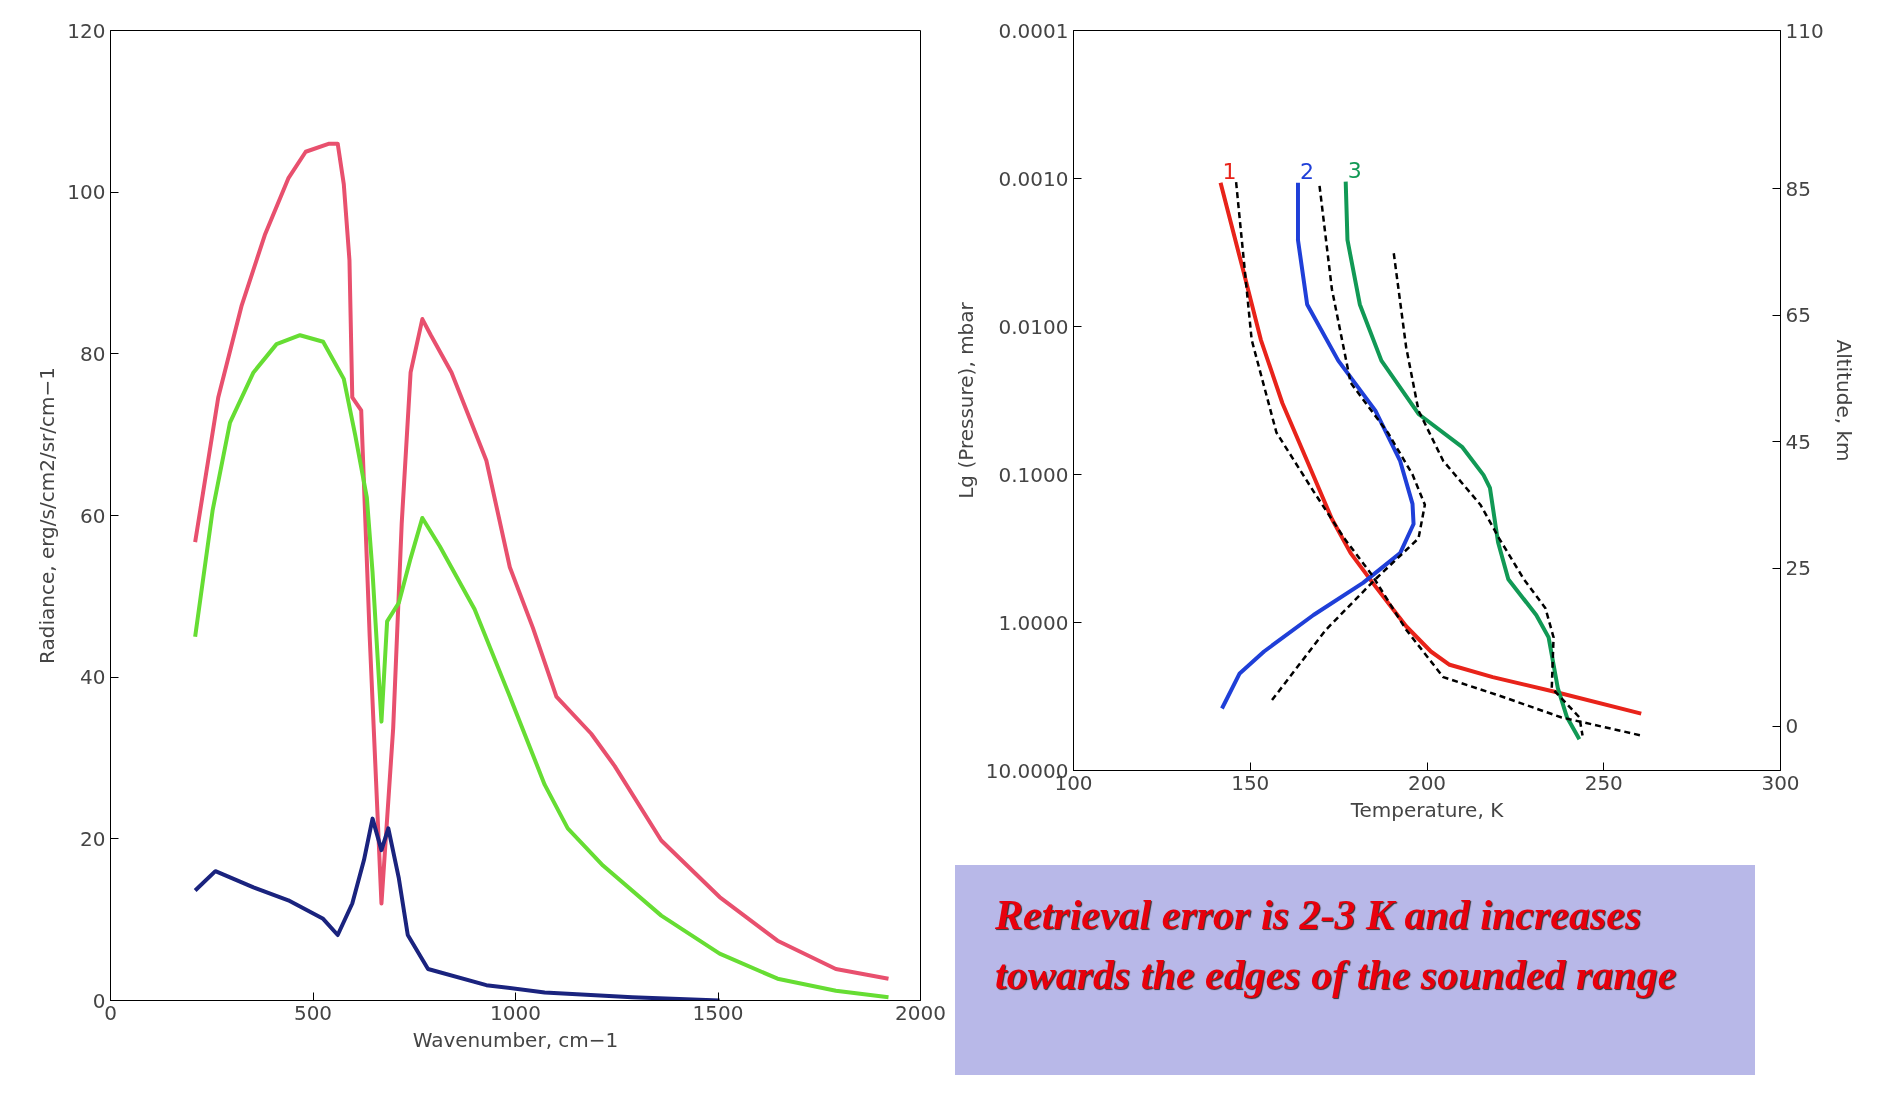  What do you see at coordinates (93, 353) in the screenshot?
I see `y-tick-label: 80` at bounding box center [93, 353].